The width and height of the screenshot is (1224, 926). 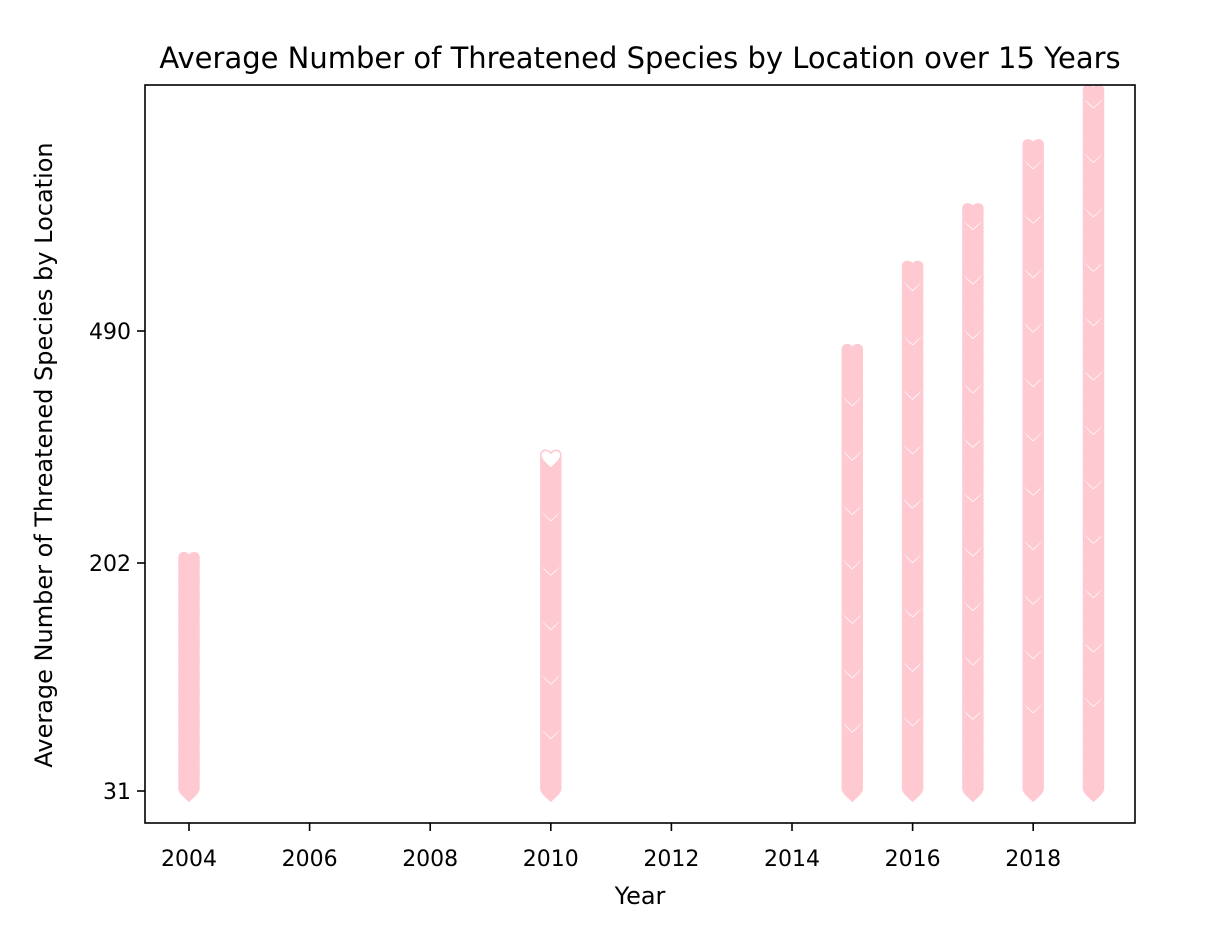 I want to click on x-tick-label: 2004, so click(x=189, y=859).